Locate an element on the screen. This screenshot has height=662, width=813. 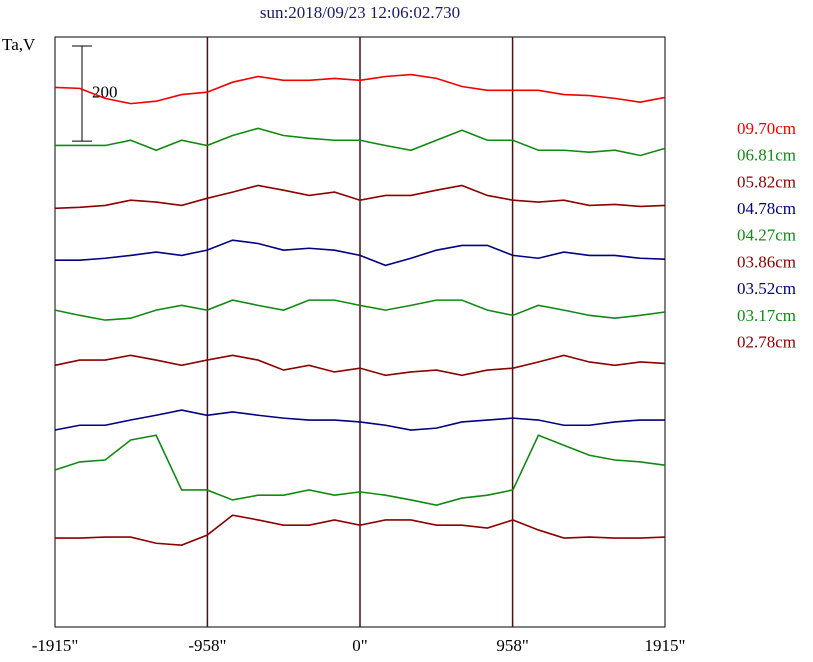
y-axis-label: Ta,V is located at coordinates (19, 44).